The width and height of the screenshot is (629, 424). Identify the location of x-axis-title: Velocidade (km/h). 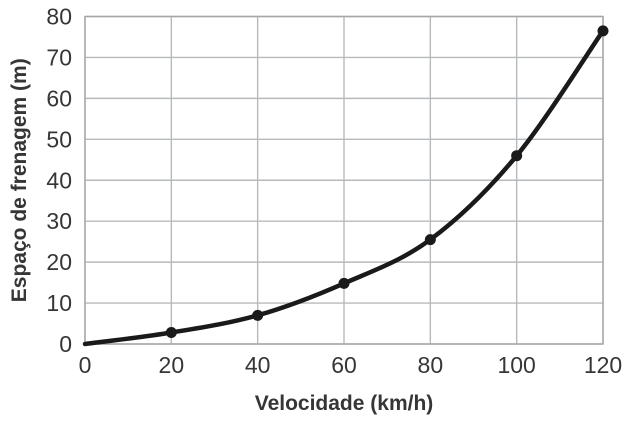
(344, 403).